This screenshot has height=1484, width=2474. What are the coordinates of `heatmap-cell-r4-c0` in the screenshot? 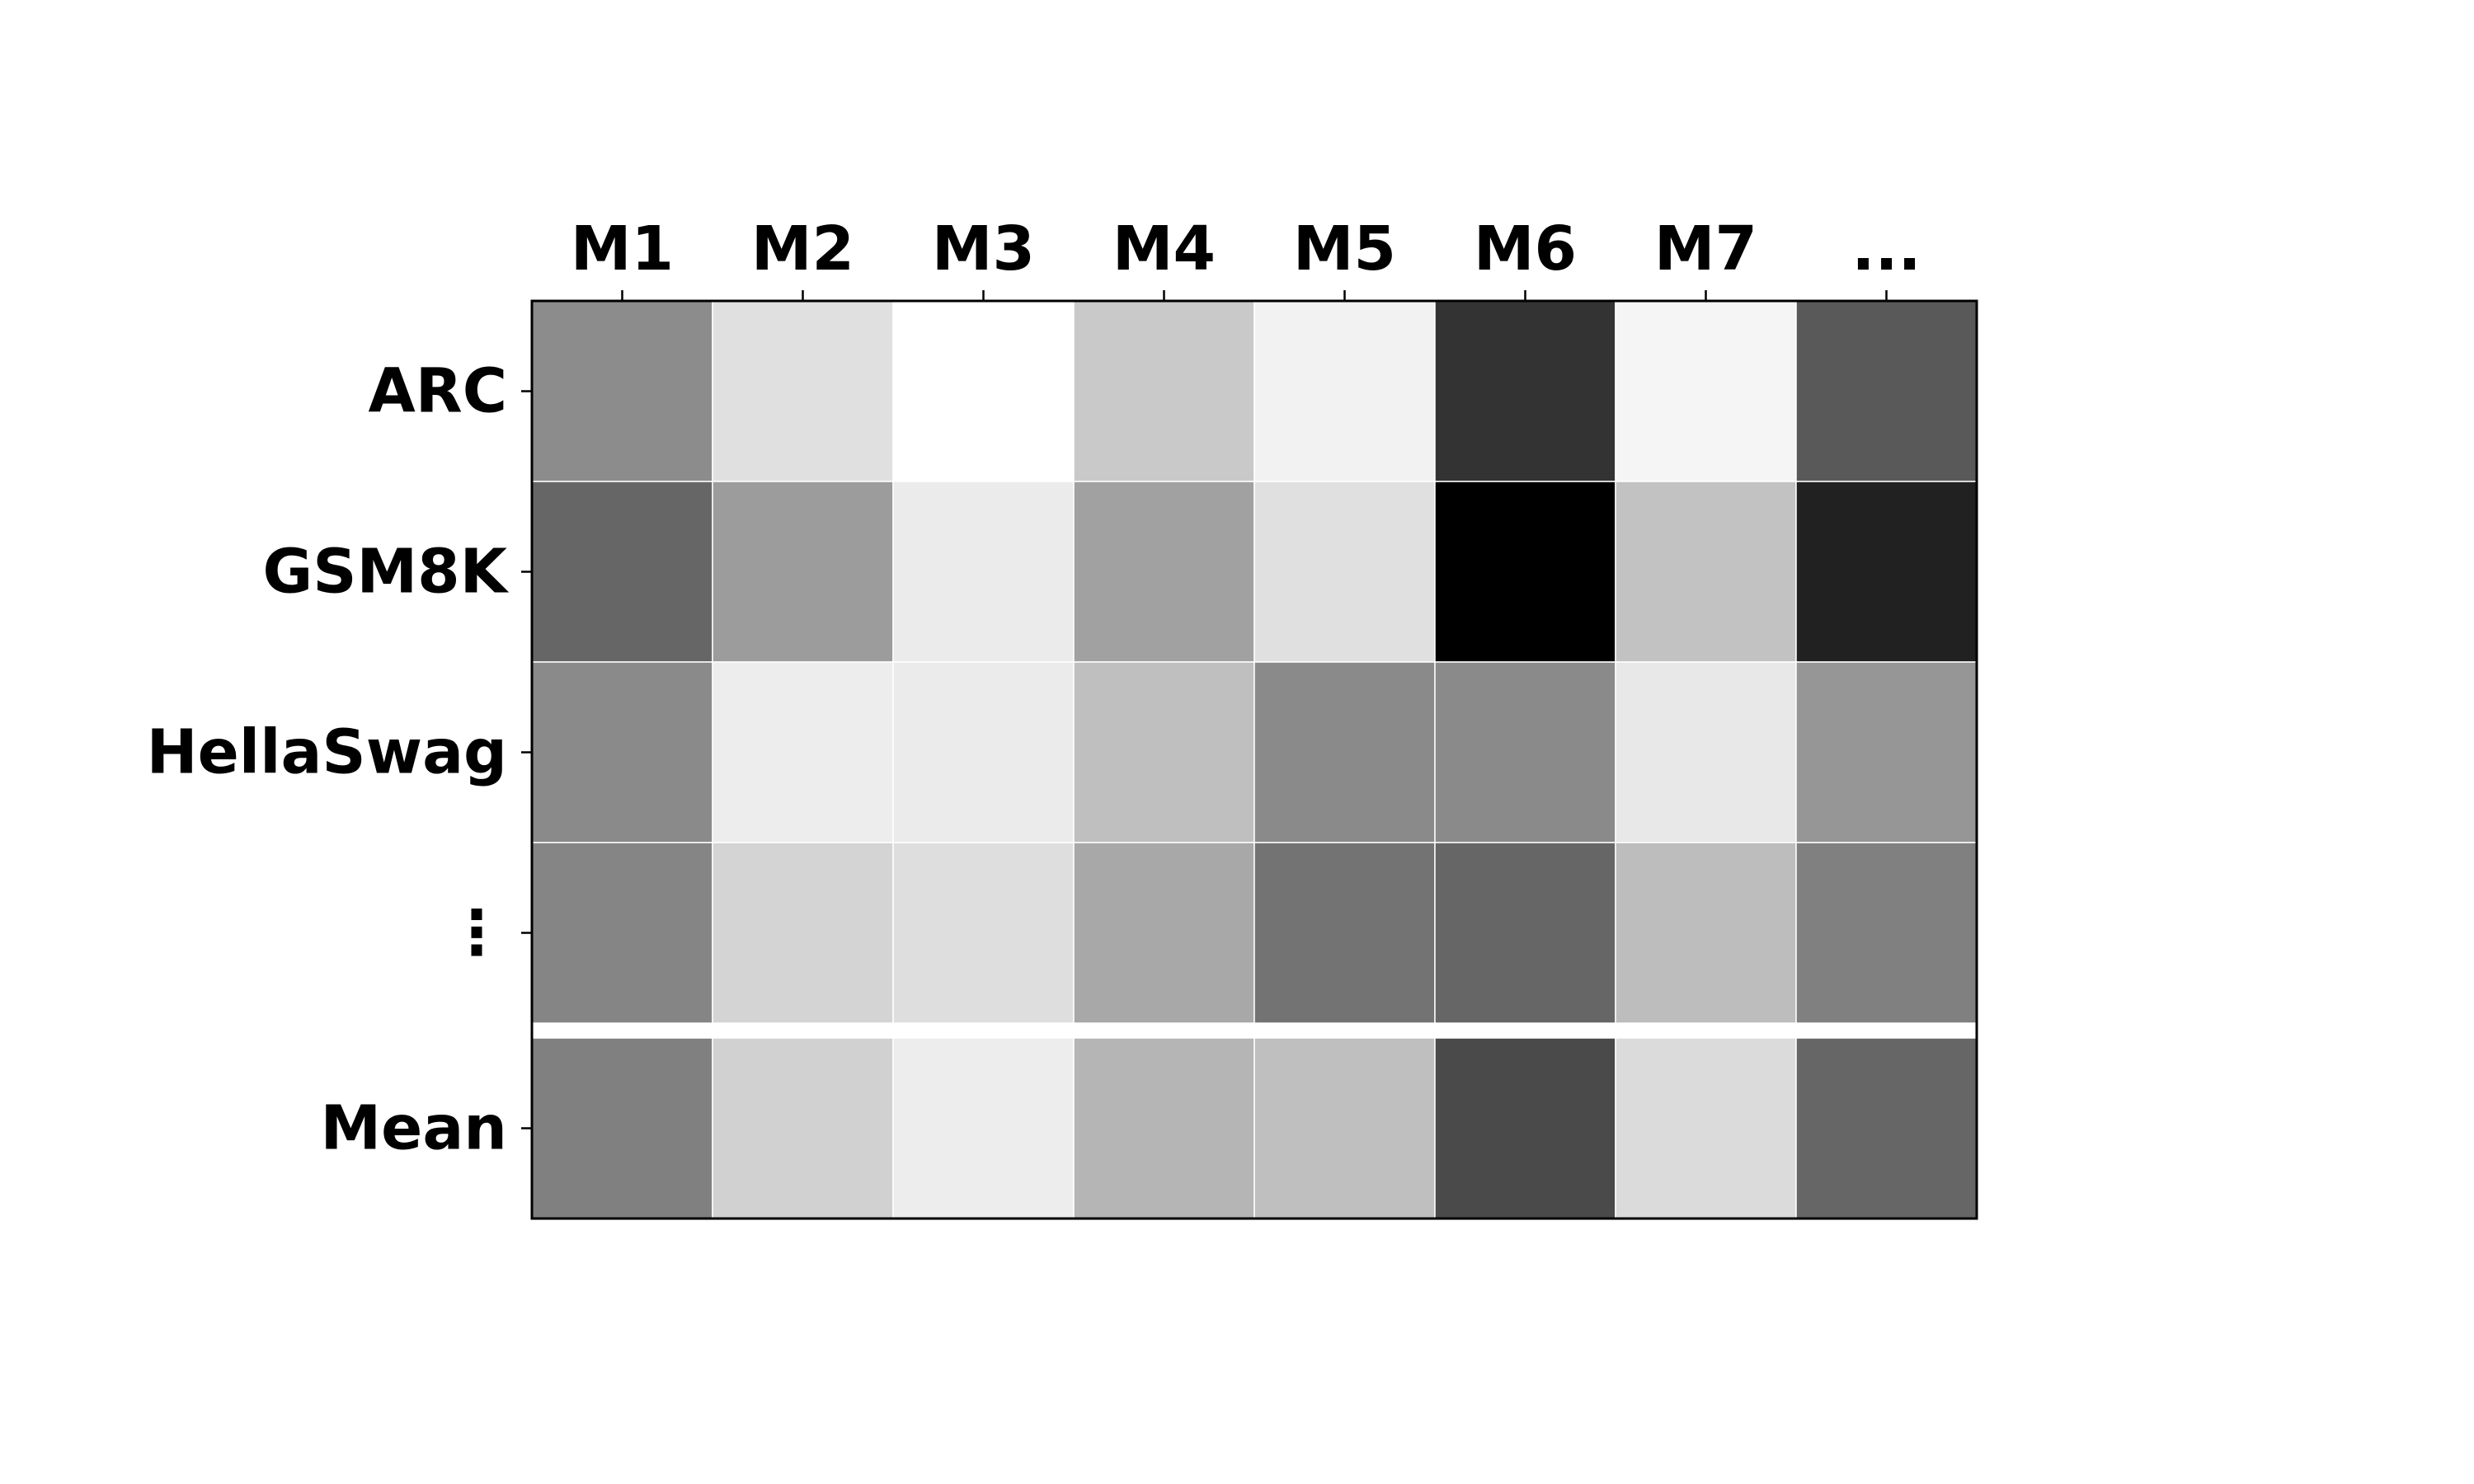 It's located at (622, 1128).